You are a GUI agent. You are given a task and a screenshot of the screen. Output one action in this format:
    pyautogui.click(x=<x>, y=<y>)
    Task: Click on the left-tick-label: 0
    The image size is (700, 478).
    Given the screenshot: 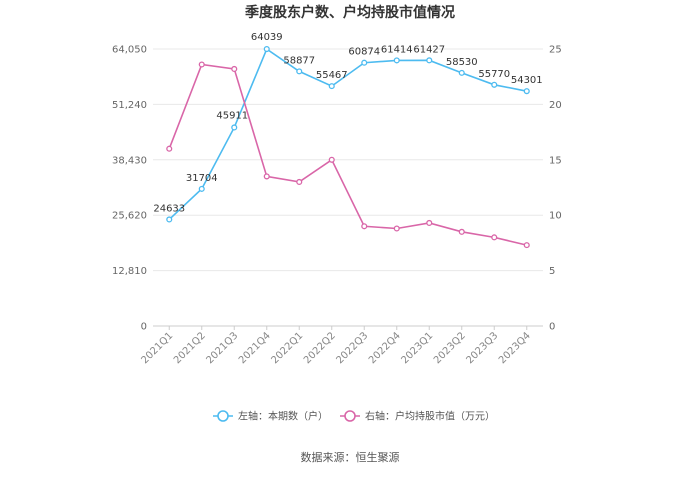 What is the action you would take?
    pyautogui.click(x=144, y=327)
    